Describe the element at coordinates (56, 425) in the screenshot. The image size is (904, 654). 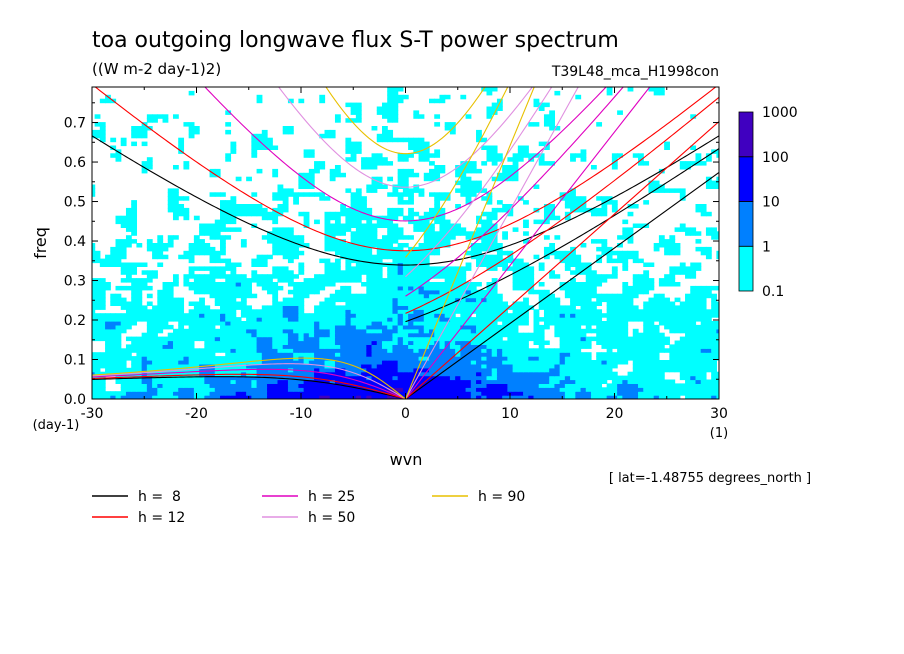
I see `y-unit: (day-1)` at that location.